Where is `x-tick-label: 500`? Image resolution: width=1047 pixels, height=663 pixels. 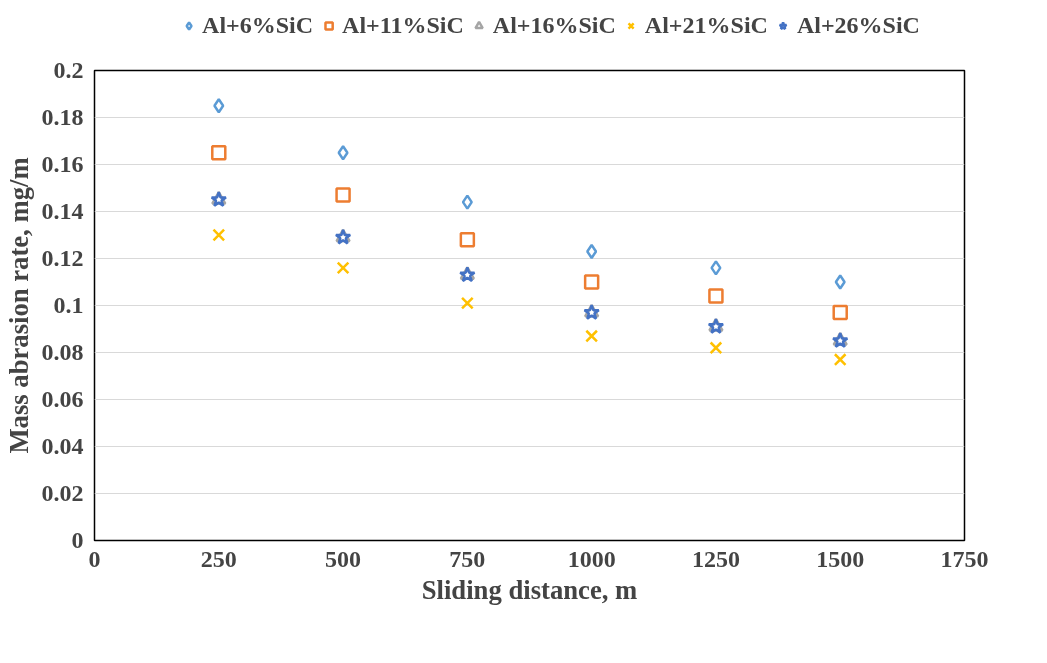
x-tick-label: 500 is located at coordinates (343, 558).